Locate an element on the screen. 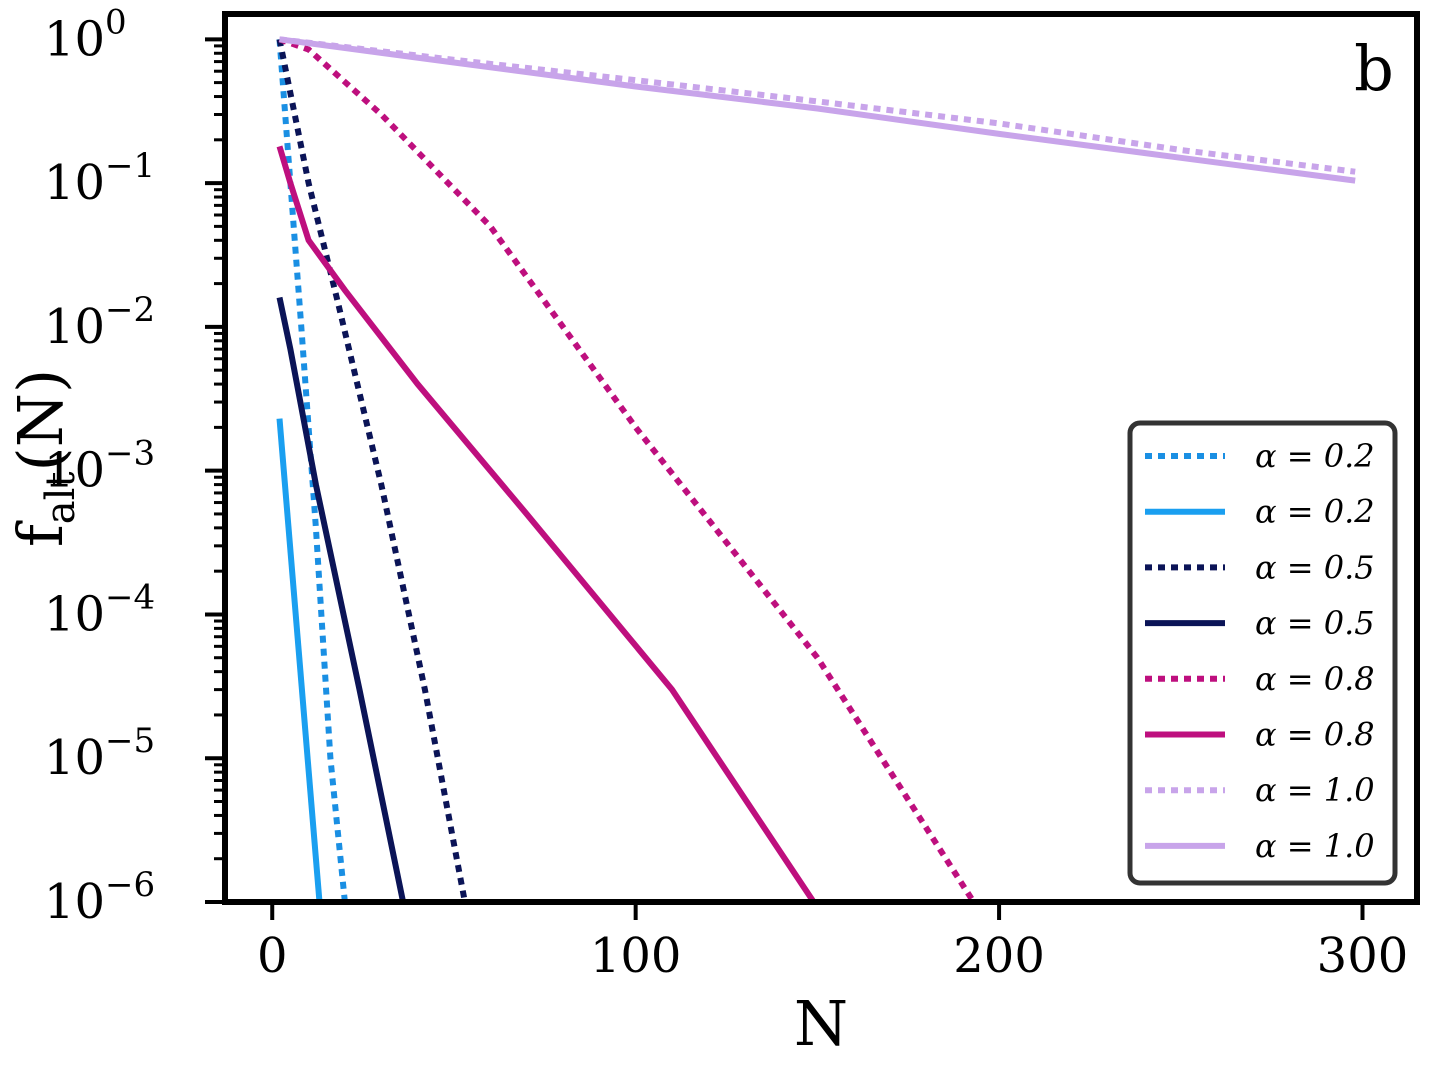 The height and width of the screenshot is (1072, 1431). legend-label-7: α = 1.0 is located at coordinates (1315, 846).